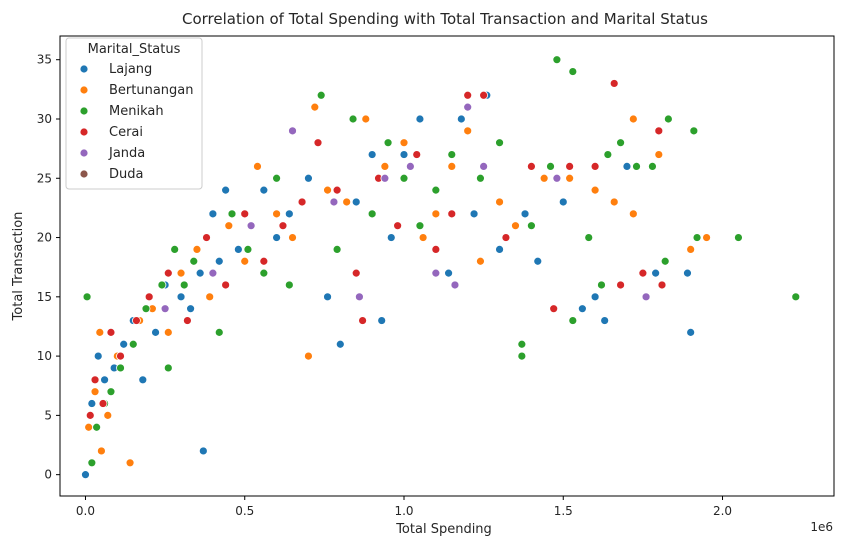  What do you see at coordinates (44, 297) in the screenshot?
I see `y-tick-label: 15` at bounding box center [44, 297].